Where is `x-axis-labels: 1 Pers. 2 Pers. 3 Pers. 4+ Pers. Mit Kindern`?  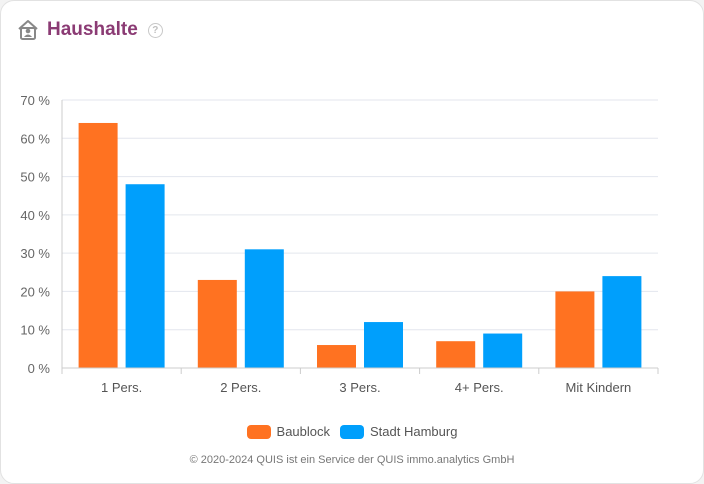
x-axis-labels: 1 Pers. 2 Pers. 3 Pers. 4+ Pers. Mit Kindern is located at coordinates (366, 387).